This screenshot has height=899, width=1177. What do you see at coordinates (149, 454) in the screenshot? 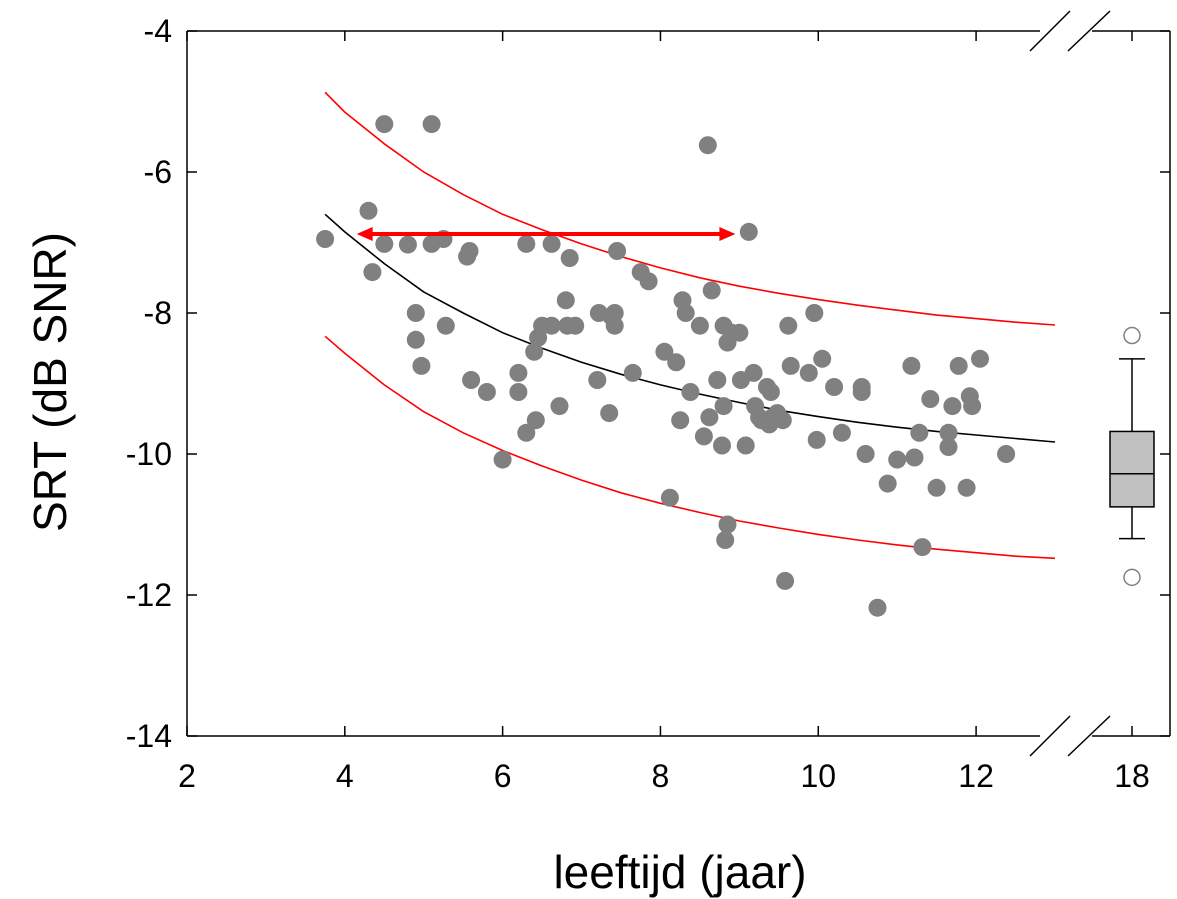
I see `y-tick-label: -10` at bounding box center [149, 454].